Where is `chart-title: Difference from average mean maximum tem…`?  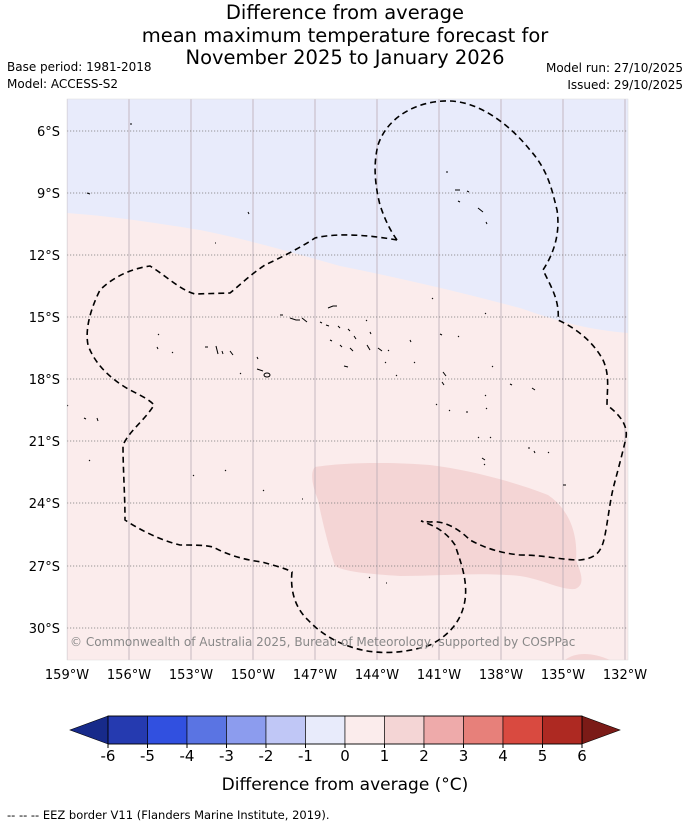
chart-title: Difference from average mean maximum tem… is located at coordinates (345, 35).